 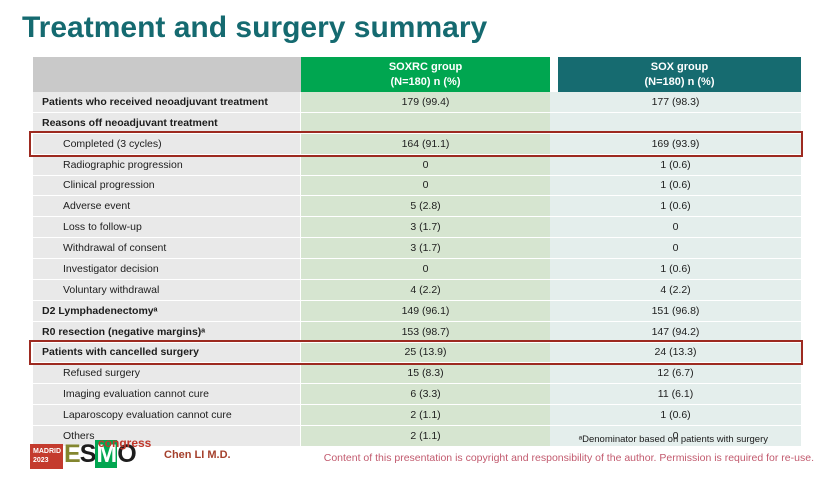 I want to click on sox-value: 151 (96.8), so click(x=675, y=311).